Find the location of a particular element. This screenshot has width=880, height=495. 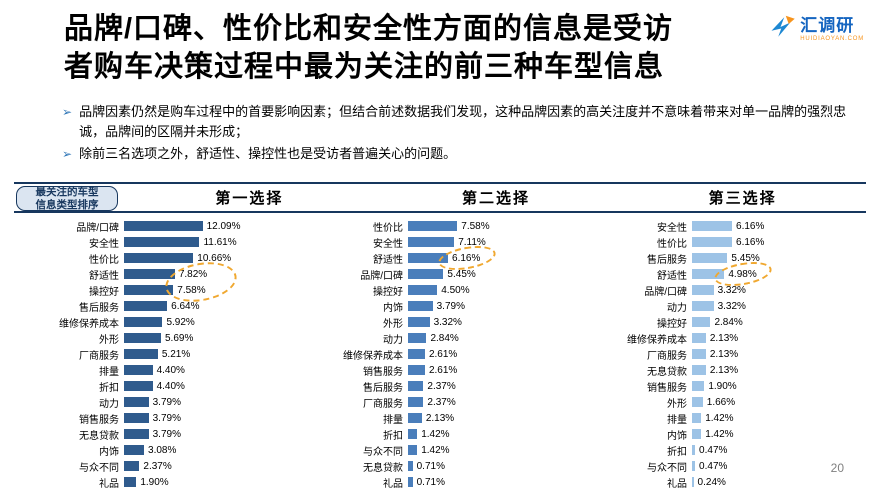

bar-value: 6.64% is located at coordinates (185, 306).